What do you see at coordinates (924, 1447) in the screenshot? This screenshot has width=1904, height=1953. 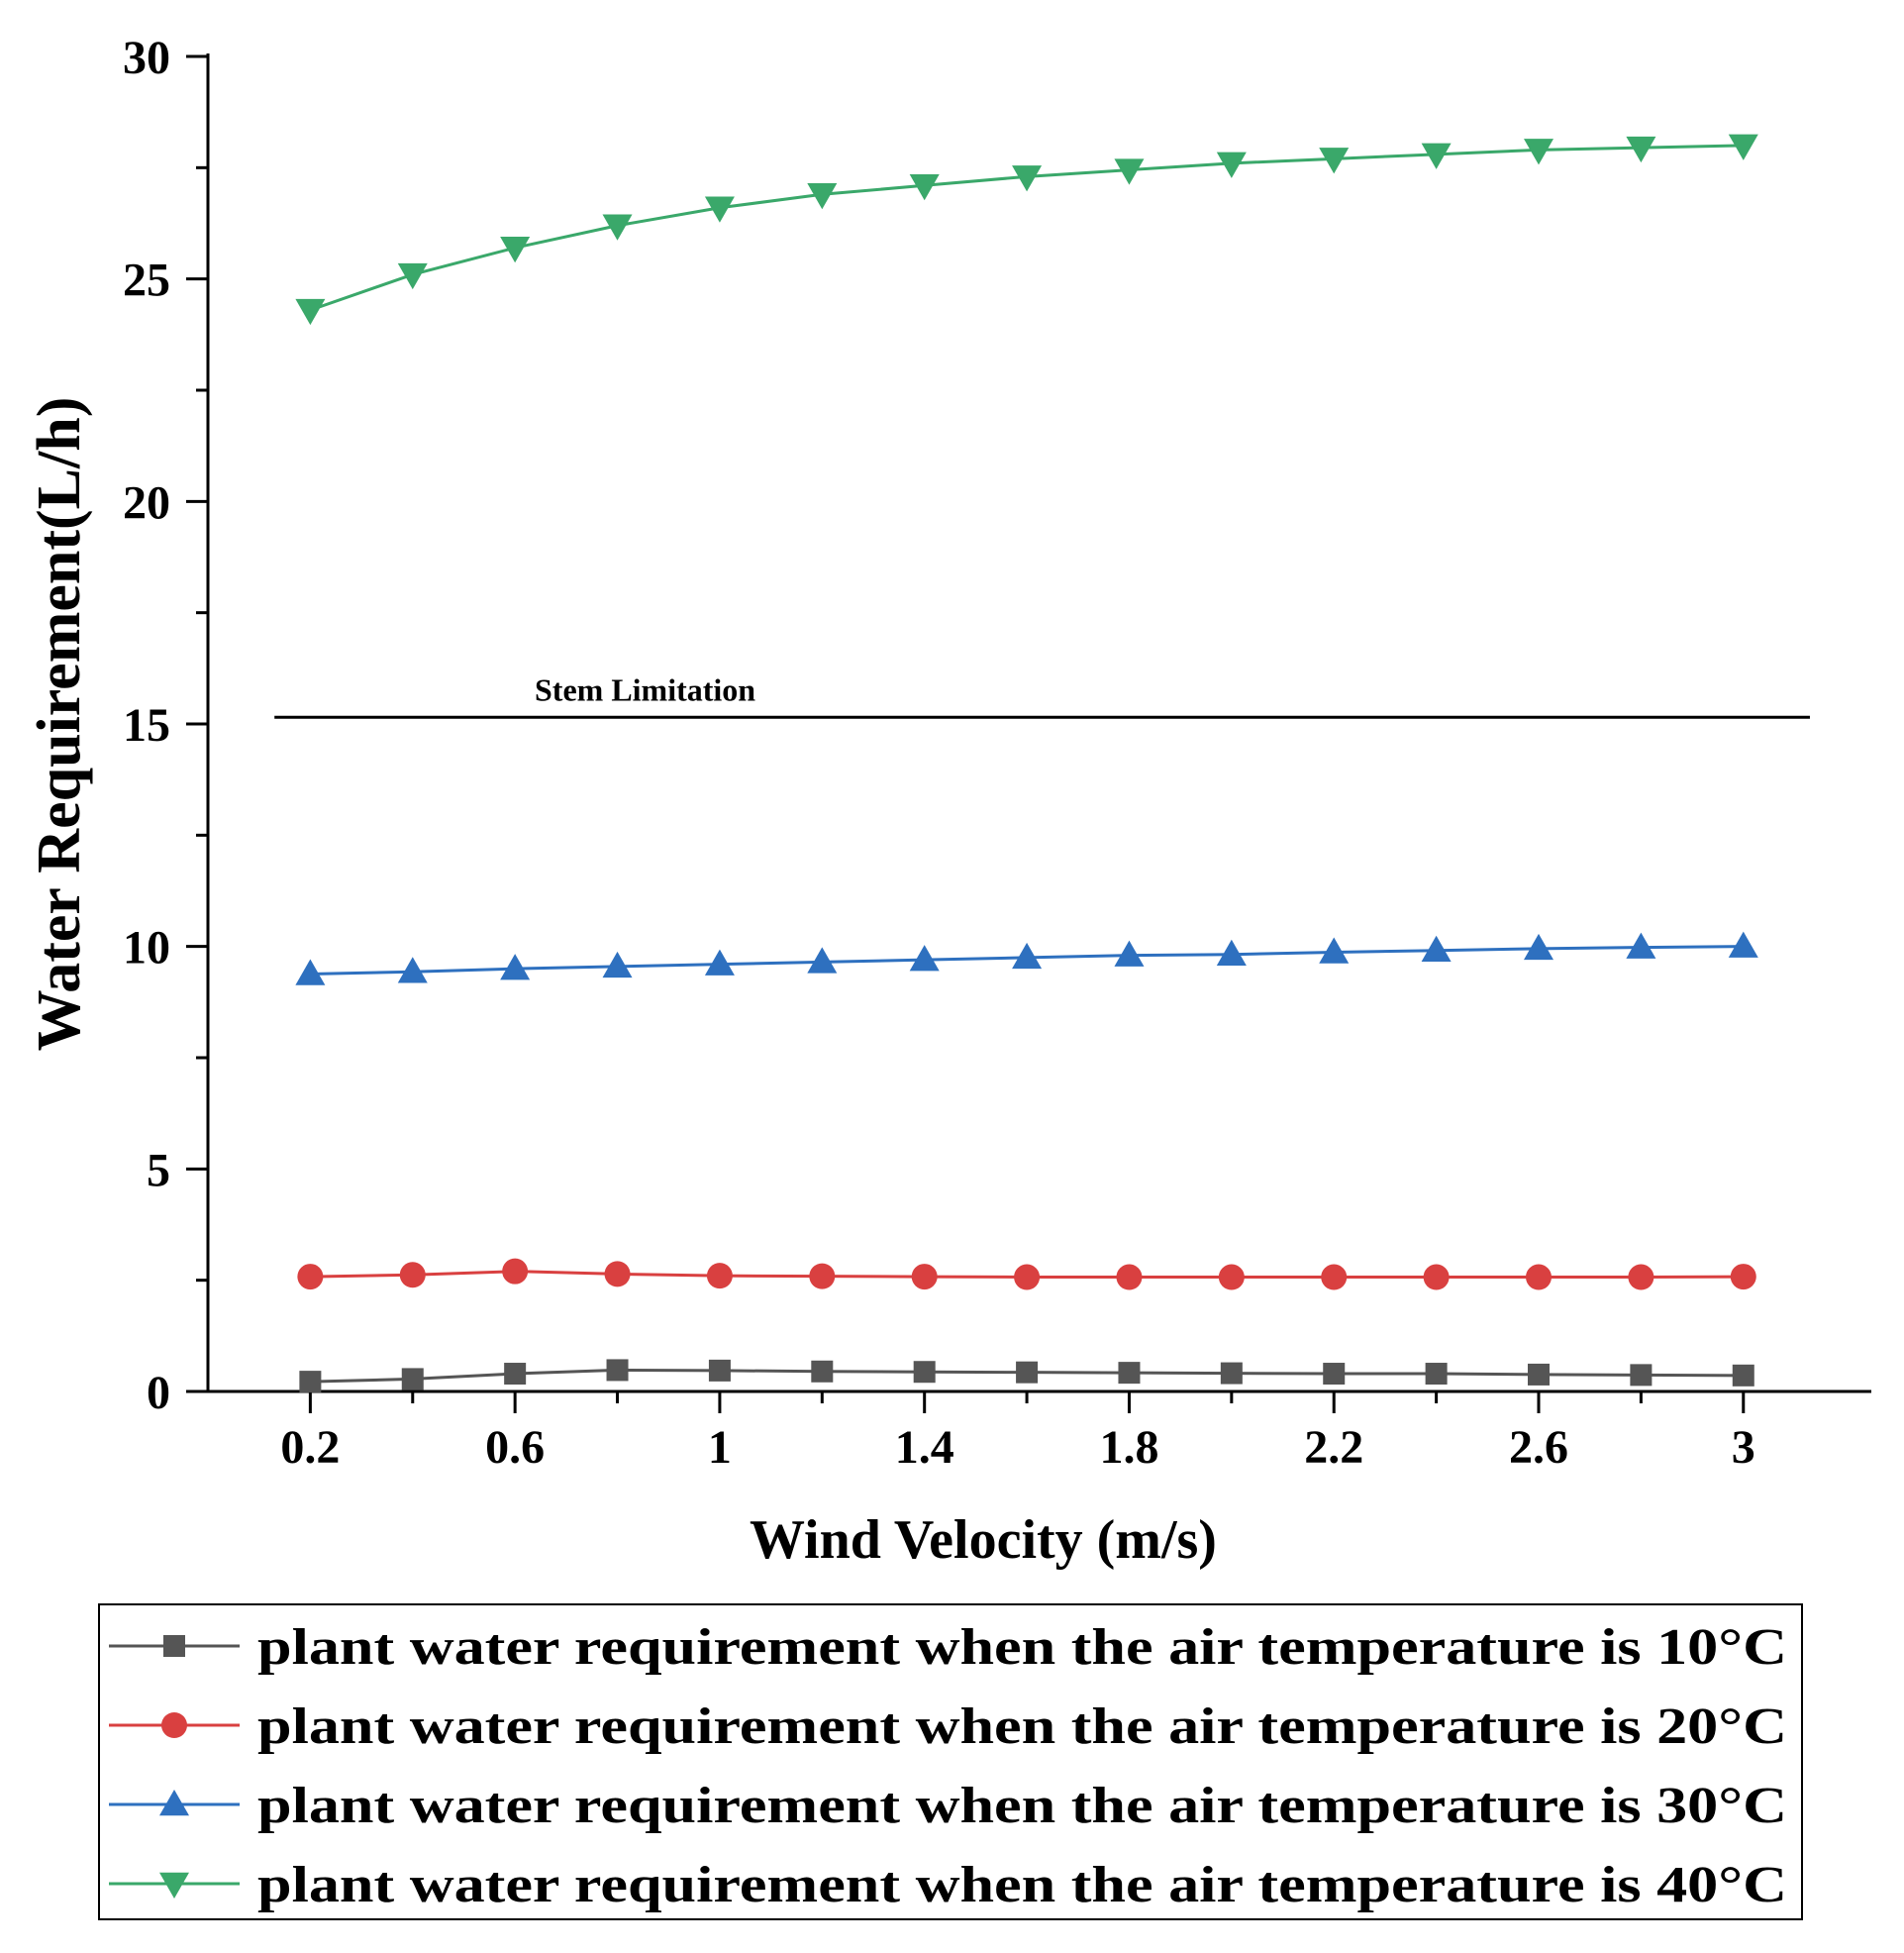 I see `x-tick-label-1.4: 1.4` at bounding box center [924, 1447].